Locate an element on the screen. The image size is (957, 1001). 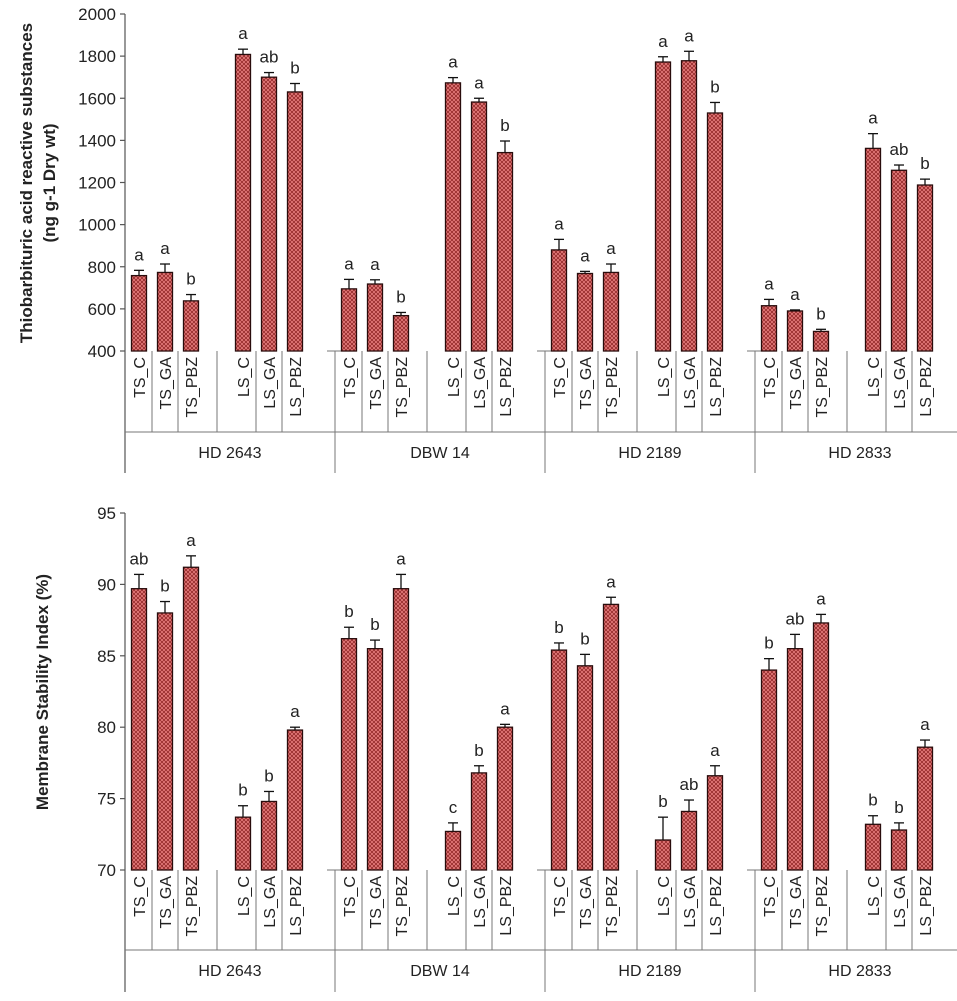
group-label: HD 2833 is located at coordinates (859, 453).